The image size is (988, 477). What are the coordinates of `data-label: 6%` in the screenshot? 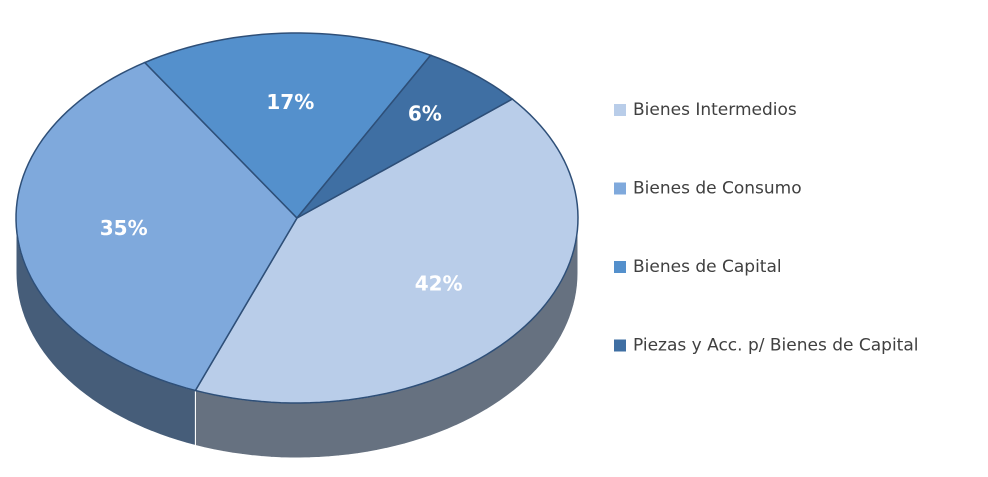 It's located at (425, 113).